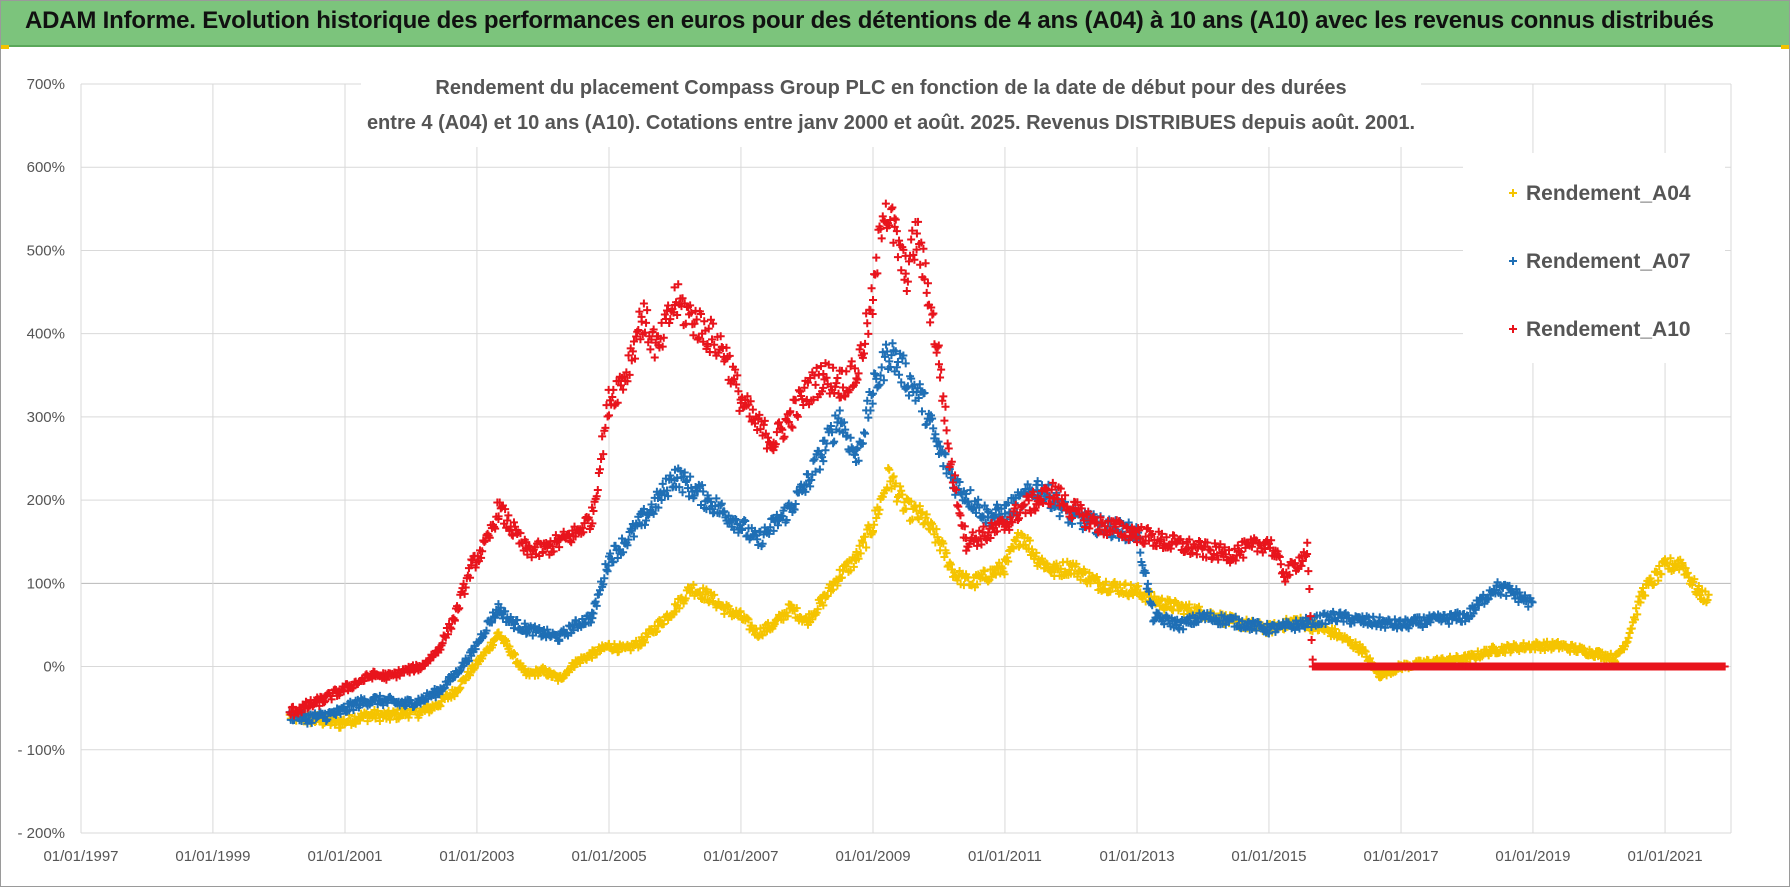 The image size is (1790, 888). I want to click on chart-title-background, so click(891, 105).